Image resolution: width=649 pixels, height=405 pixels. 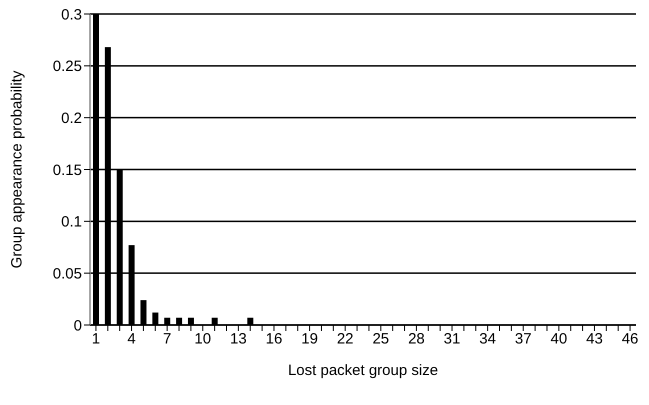 I want to click on y-tick-label: 0, so click(x=78, y=325).